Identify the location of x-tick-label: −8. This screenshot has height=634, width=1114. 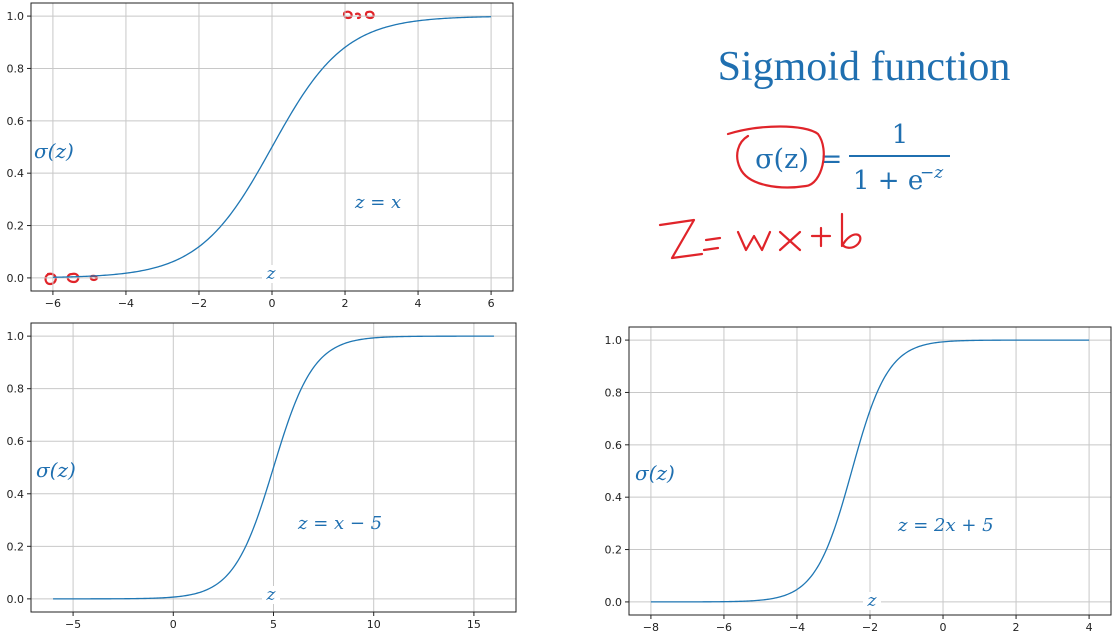
(651, 627).